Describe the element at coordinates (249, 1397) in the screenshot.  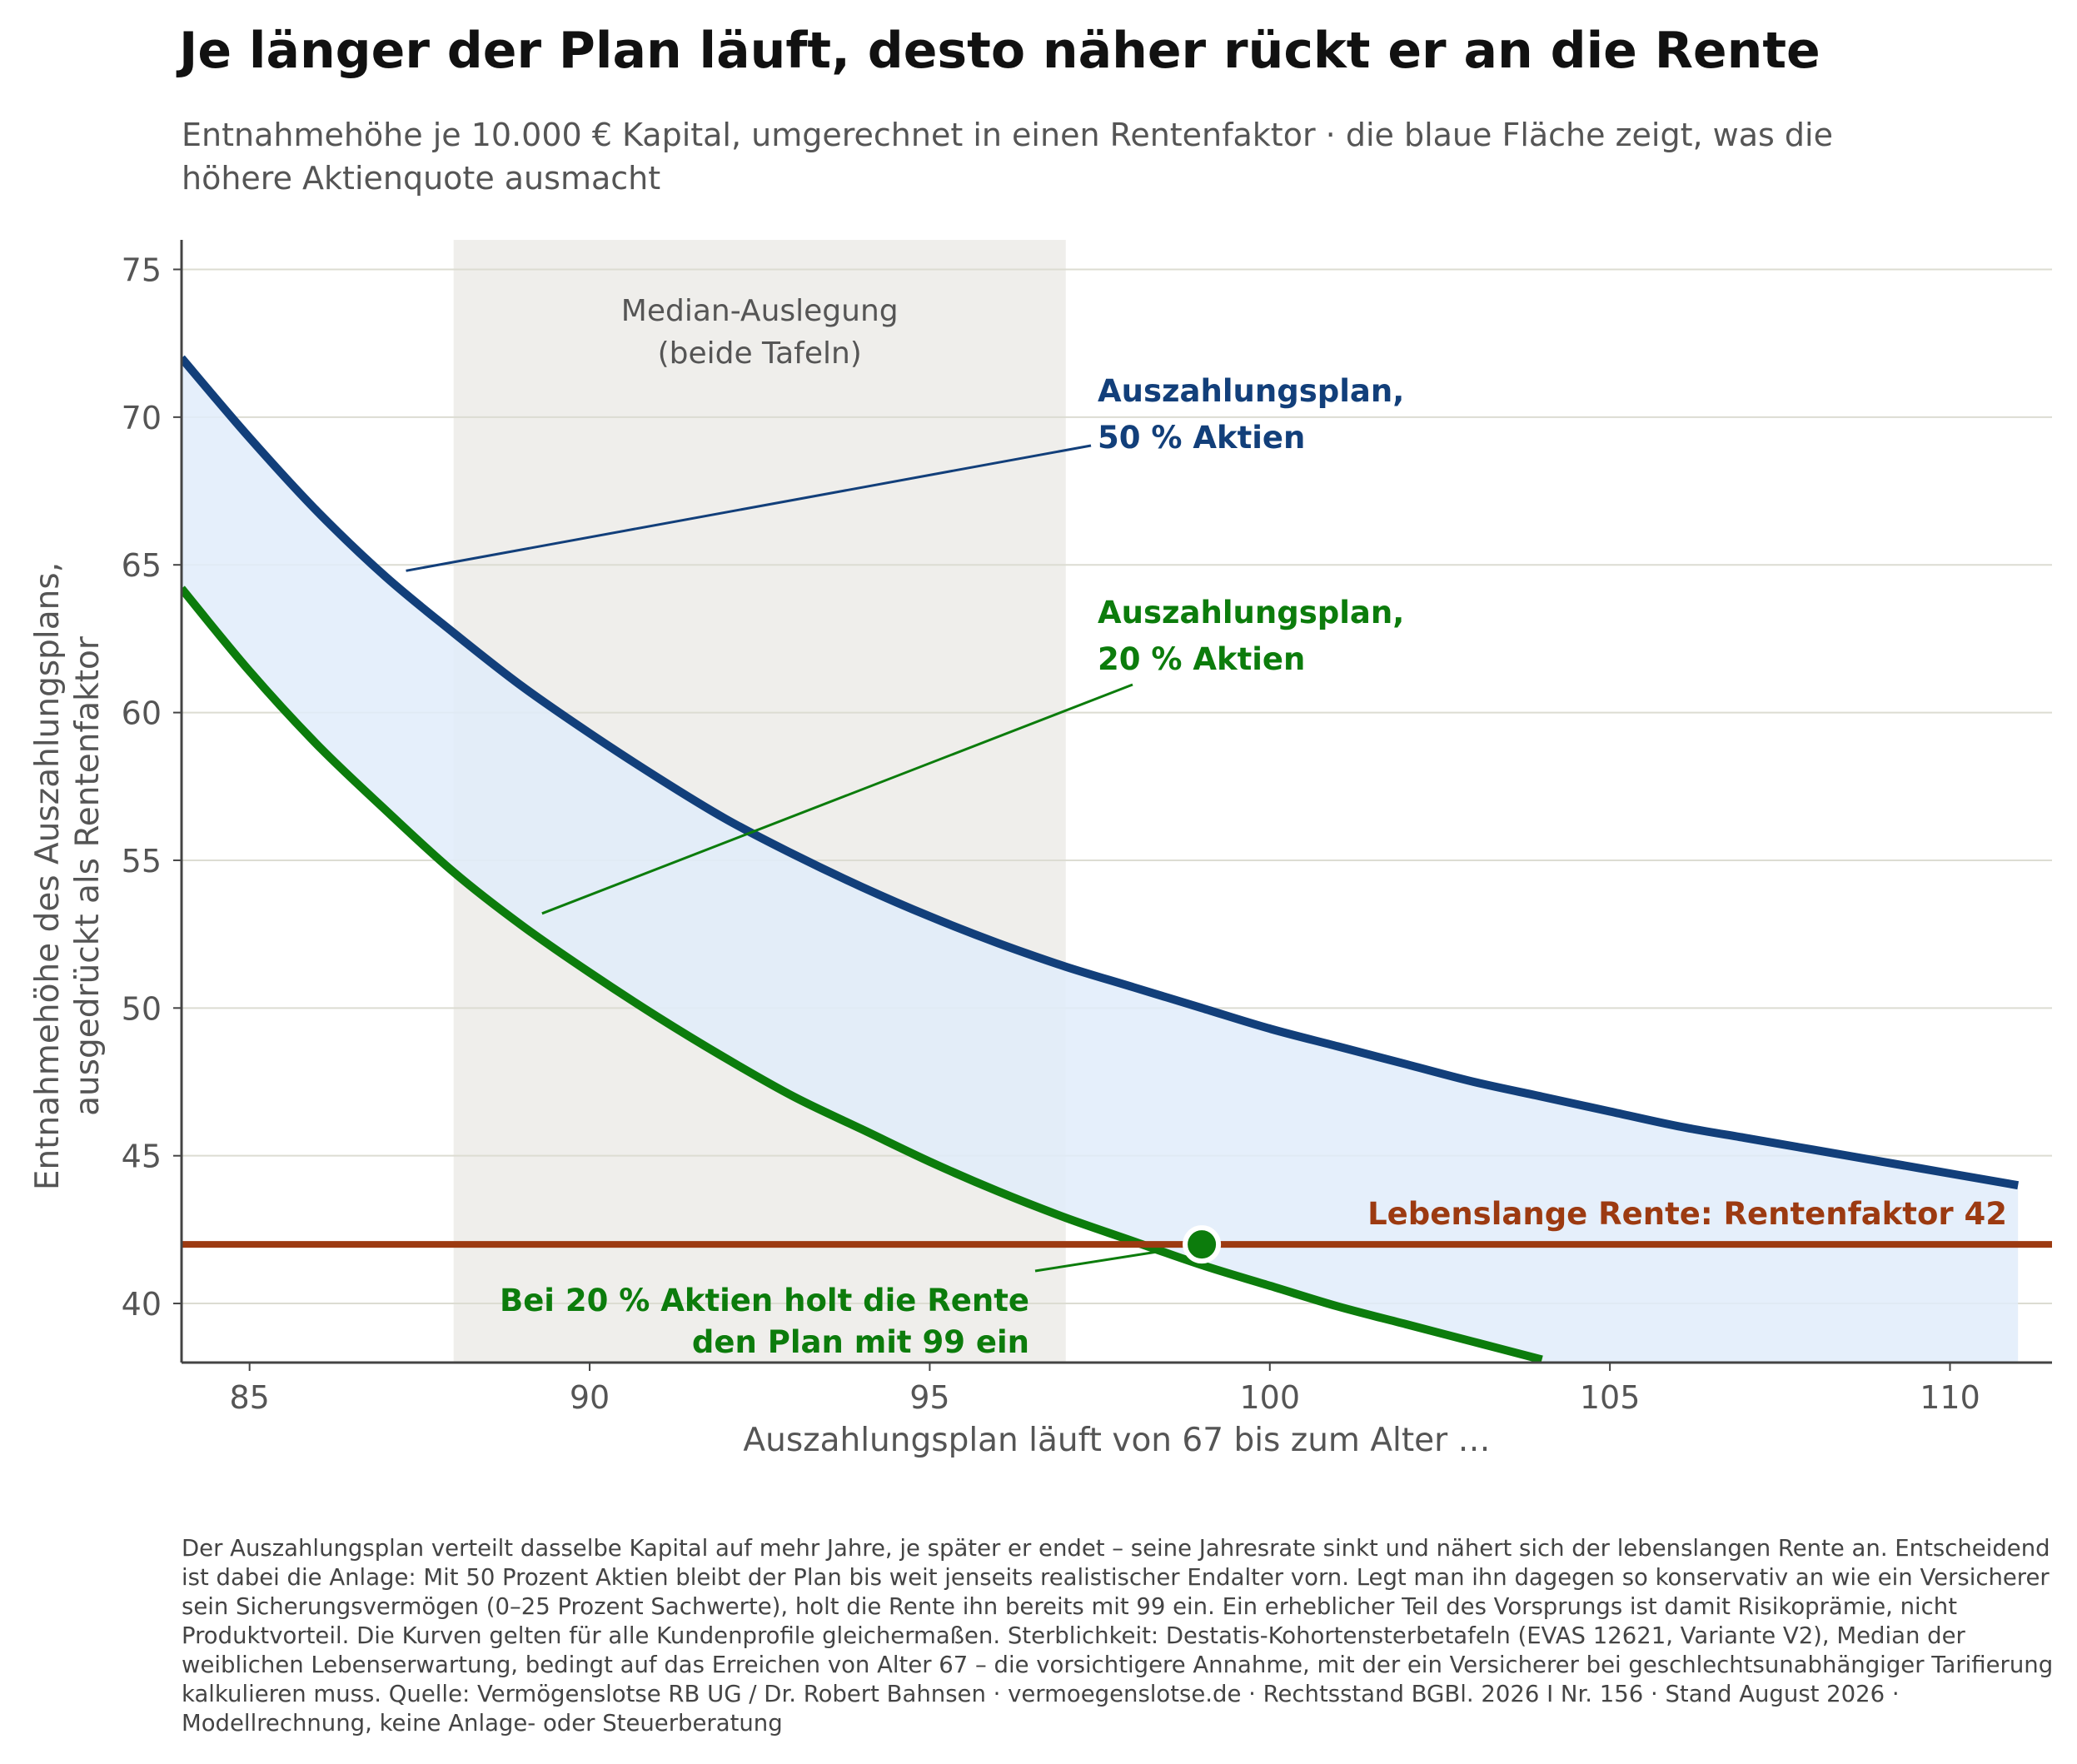
I see `x-tick-label-85: 85` at that location.